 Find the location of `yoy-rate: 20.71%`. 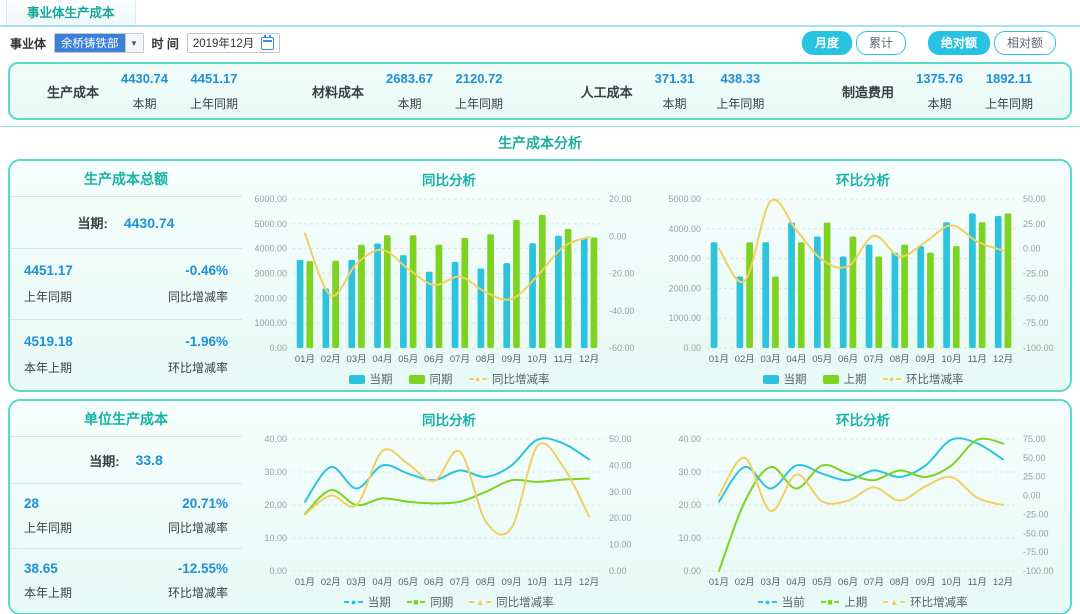

yoy-rate: 20.71% is located at coordinates (205, 504).